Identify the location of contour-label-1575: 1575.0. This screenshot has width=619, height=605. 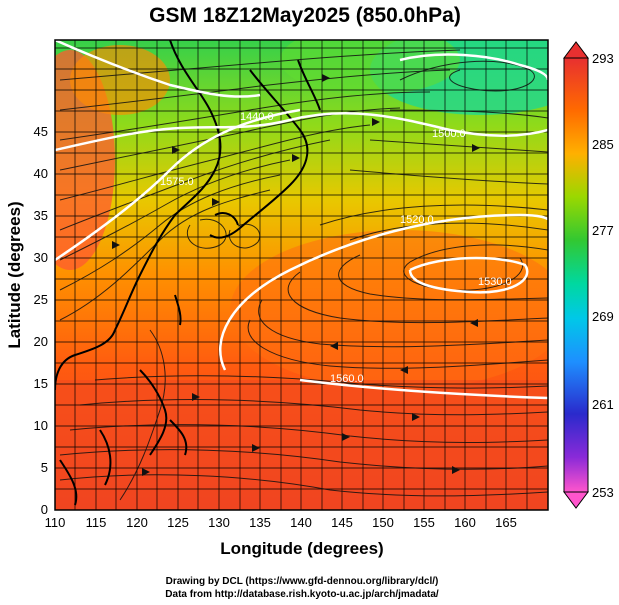
(177, 182).